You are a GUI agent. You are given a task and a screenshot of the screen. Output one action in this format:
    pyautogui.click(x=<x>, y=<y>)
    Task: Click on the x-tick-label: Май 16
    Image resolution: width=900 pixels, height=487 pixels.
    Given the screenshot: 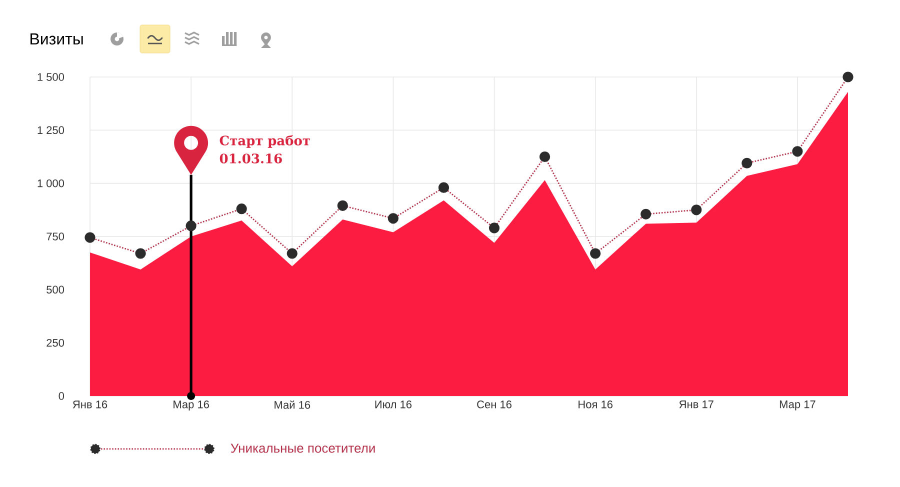 What is the action you would take?
    pyautogui.click(x=292, y=404)
    